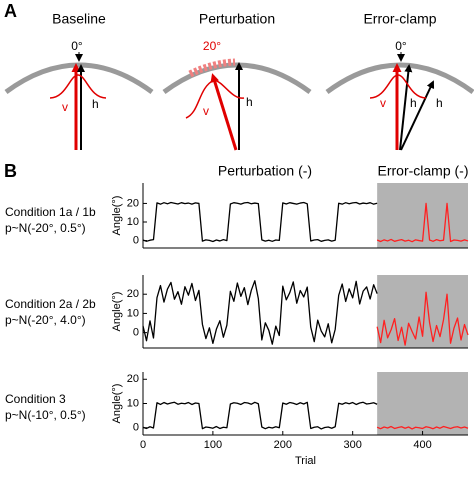  I want to click on x-tick-label: 400, so click(422, 445).